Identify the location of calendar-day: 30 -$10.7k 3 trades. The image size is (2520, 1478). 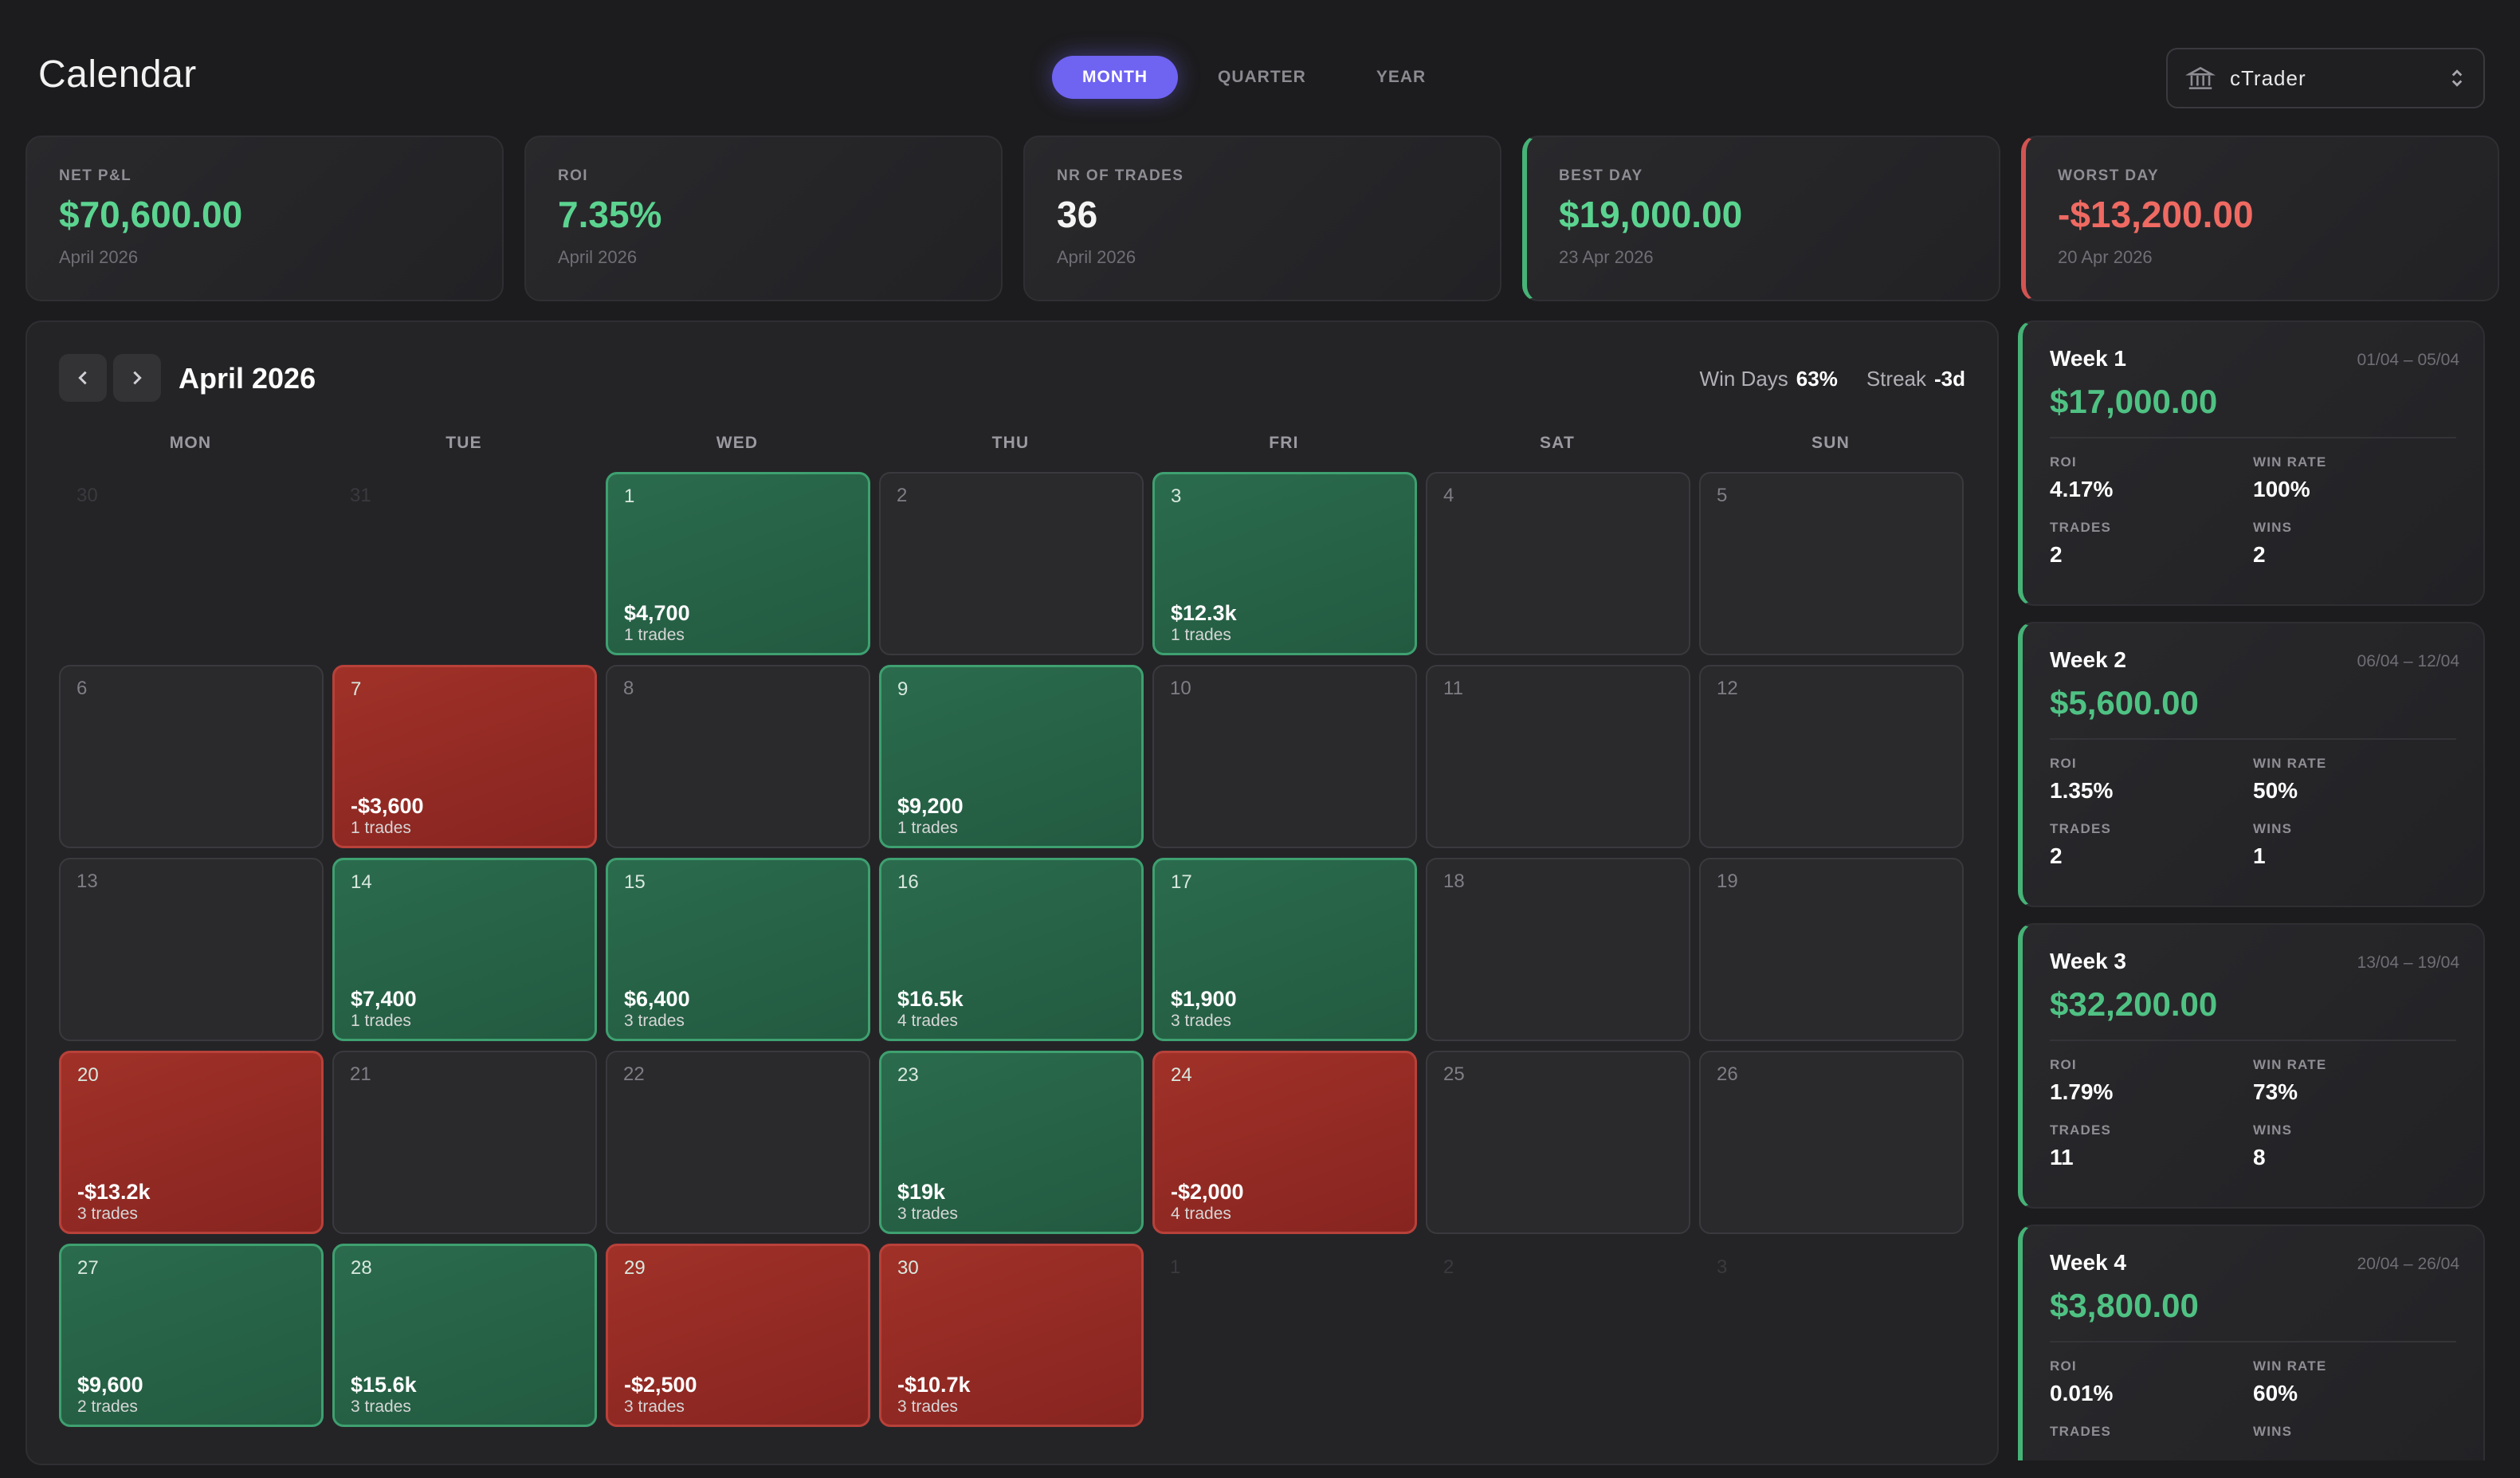
(1011, 1335).